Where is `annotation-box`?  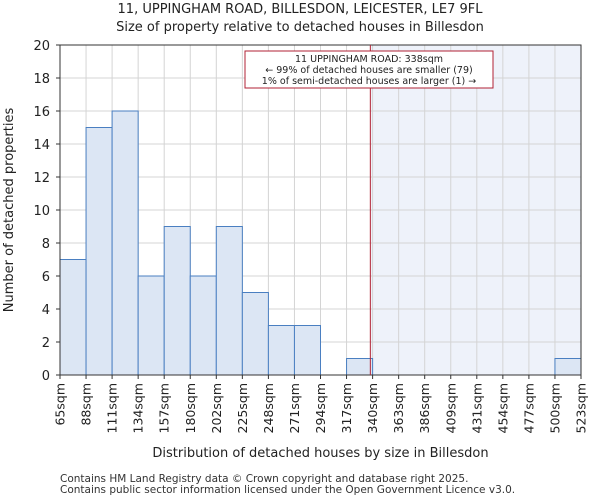
annotation-box is located at coordinates (369, 69).